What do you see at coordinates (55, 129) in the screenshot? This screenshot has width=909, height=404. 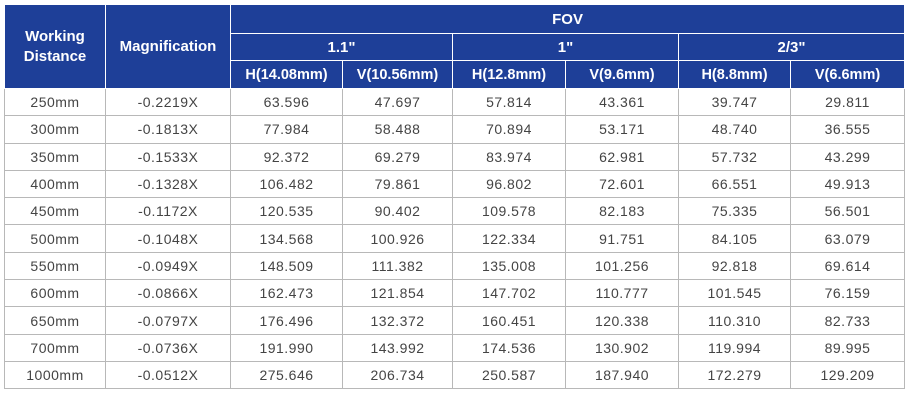 I see `cell: 300mm` at bounding box center [55, 129].